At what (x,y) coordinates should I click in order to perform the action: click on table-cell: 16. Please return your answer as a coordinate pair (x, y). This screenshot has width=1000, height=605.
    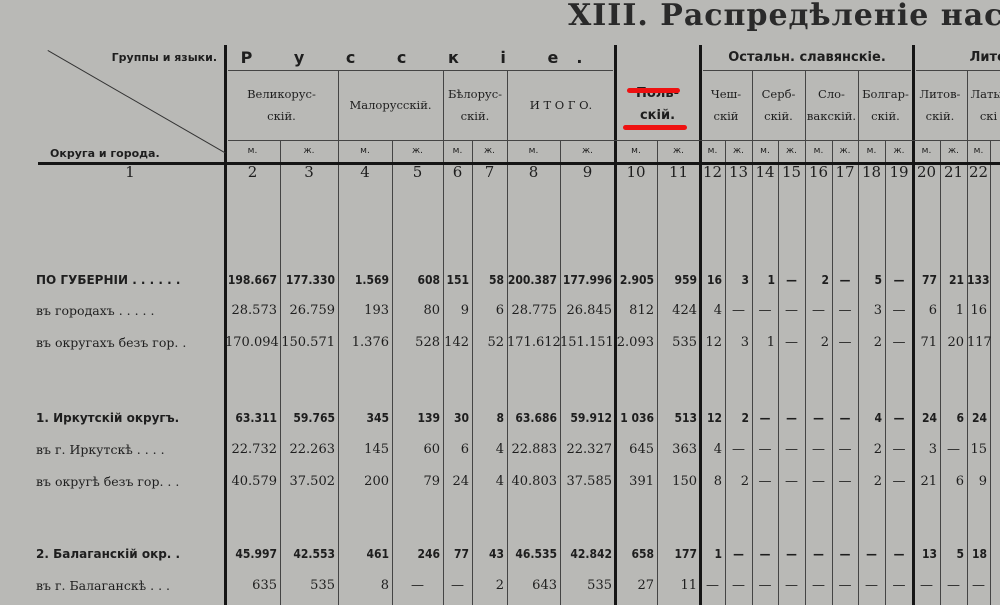
    Looking at the image, I should click on (714, 280).